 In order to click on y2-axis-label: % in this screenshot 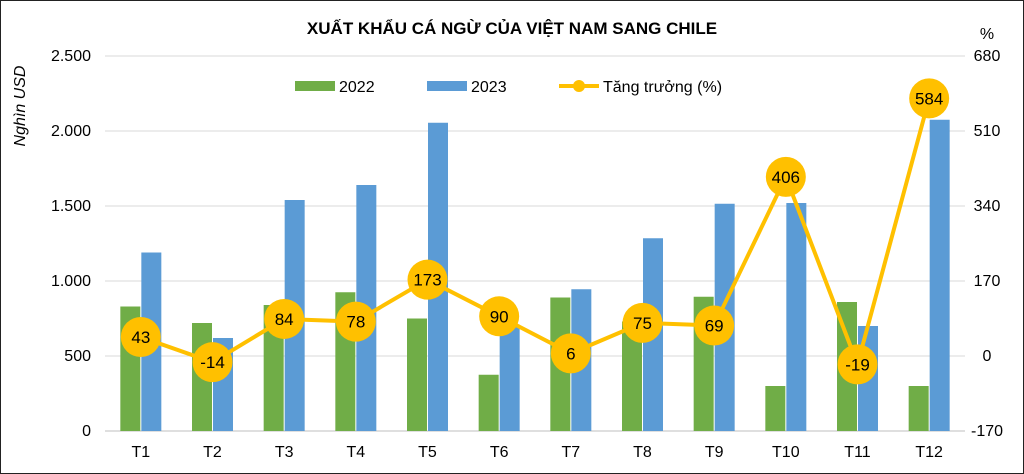, I will do `click(987, 34)`.